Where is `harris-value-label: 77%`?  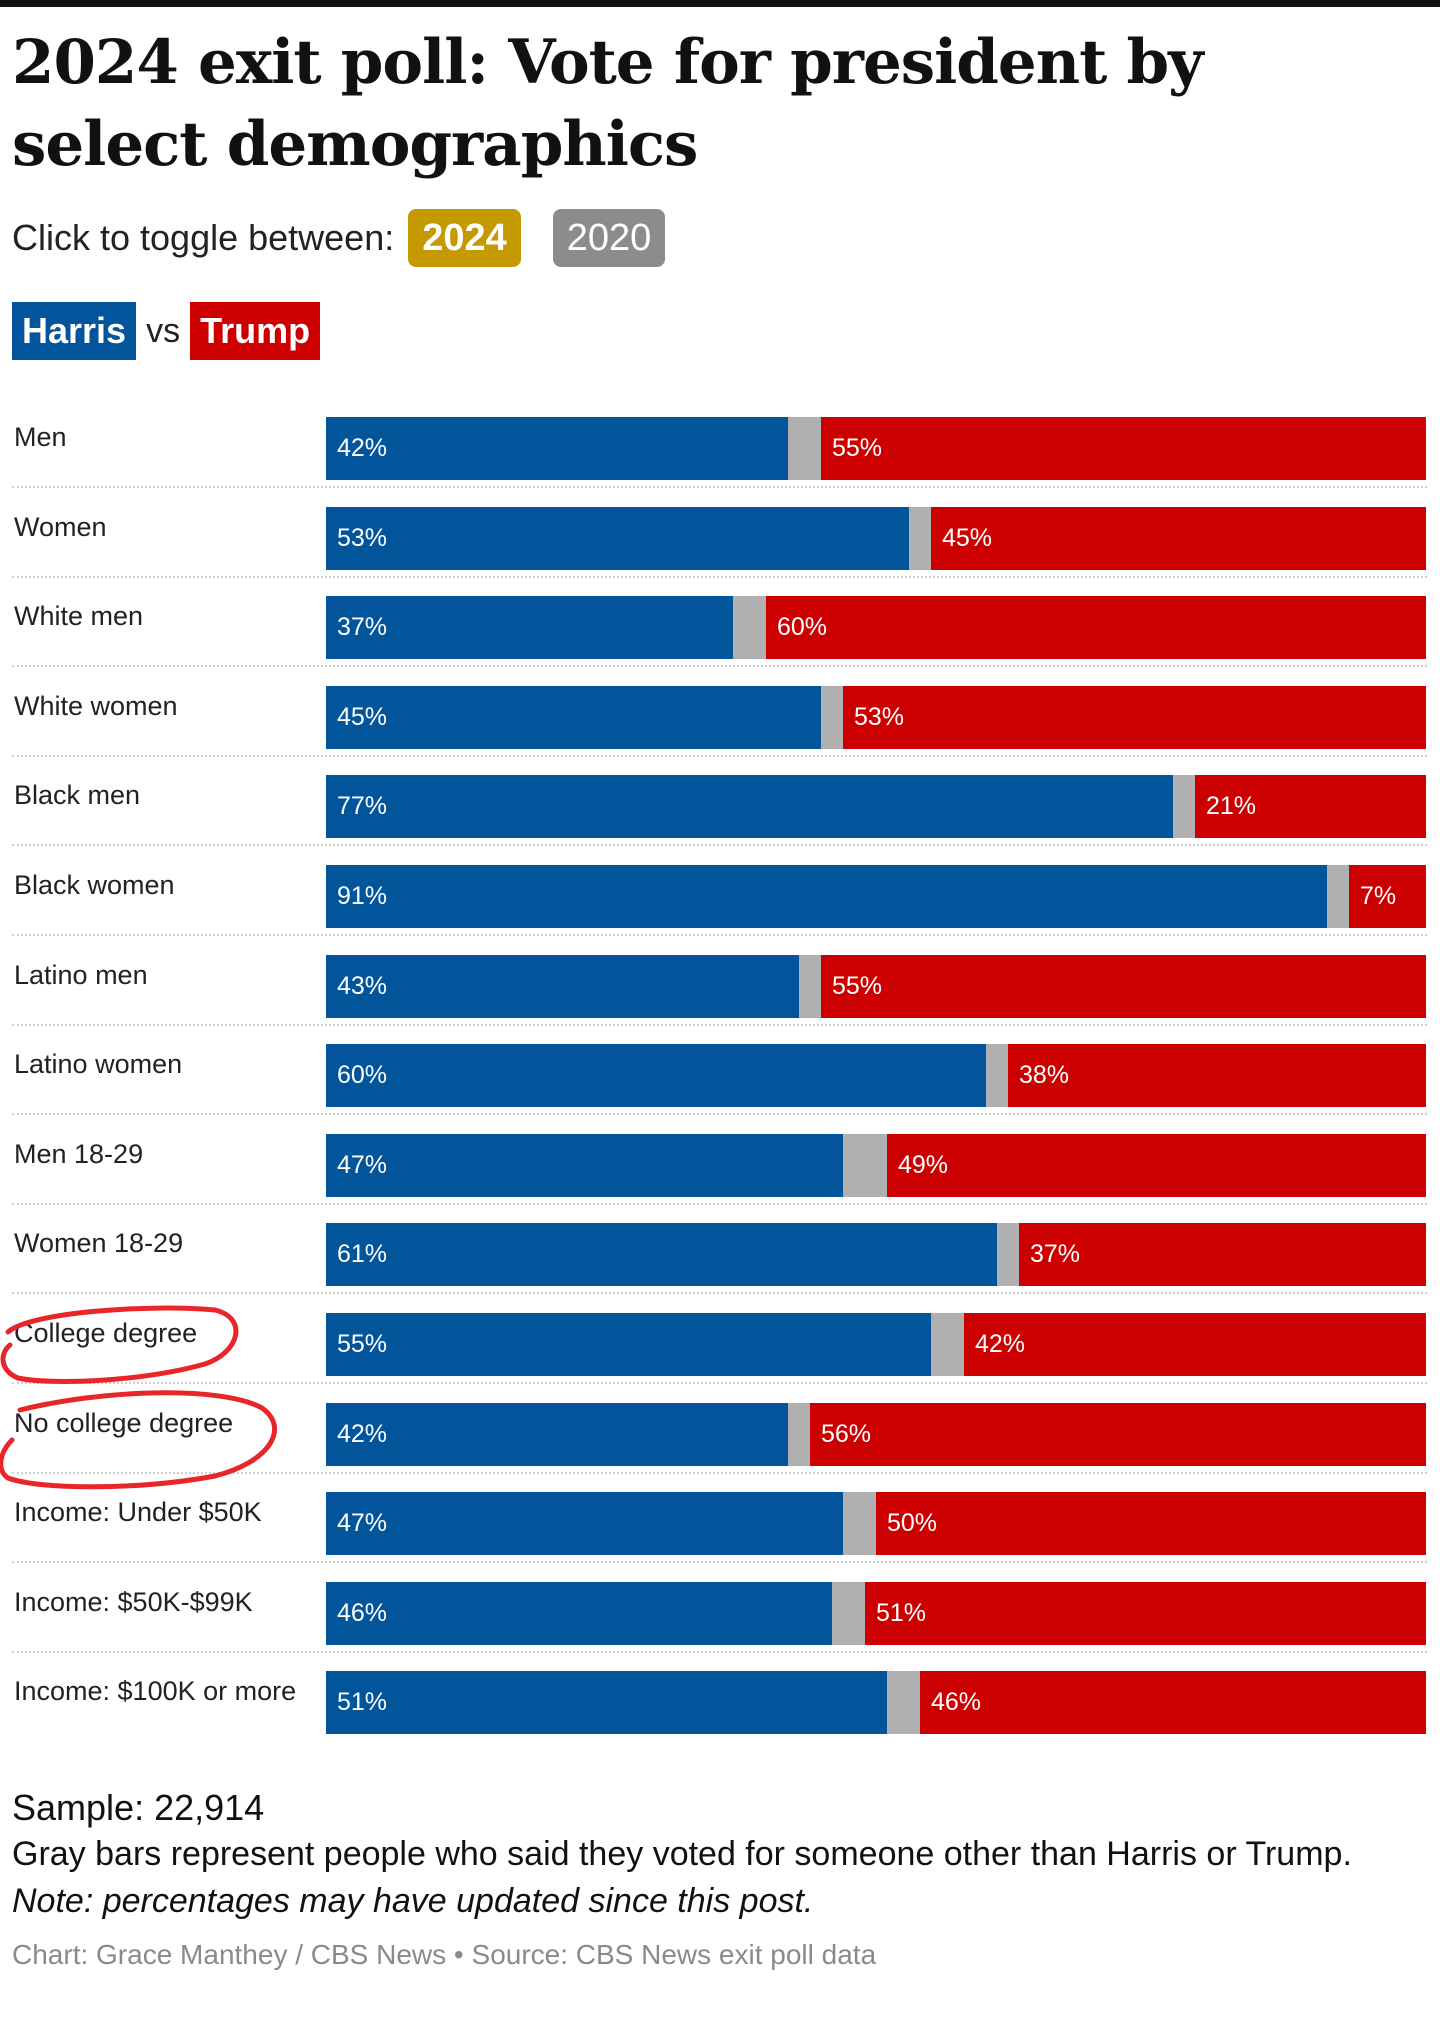
harris-value-label: 77% is located at coordinates (362, 806).